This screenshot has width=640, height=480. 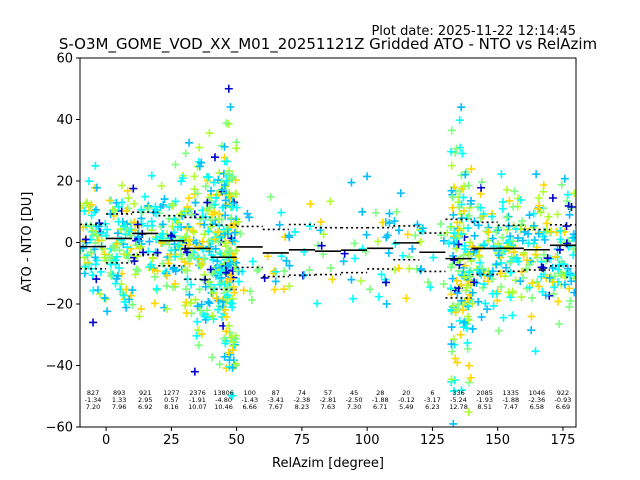 What do you see at coordinates (484, 400) in the screenshot?
I see `bin-mean-label: -1.93` at bounding box center [484, 400].